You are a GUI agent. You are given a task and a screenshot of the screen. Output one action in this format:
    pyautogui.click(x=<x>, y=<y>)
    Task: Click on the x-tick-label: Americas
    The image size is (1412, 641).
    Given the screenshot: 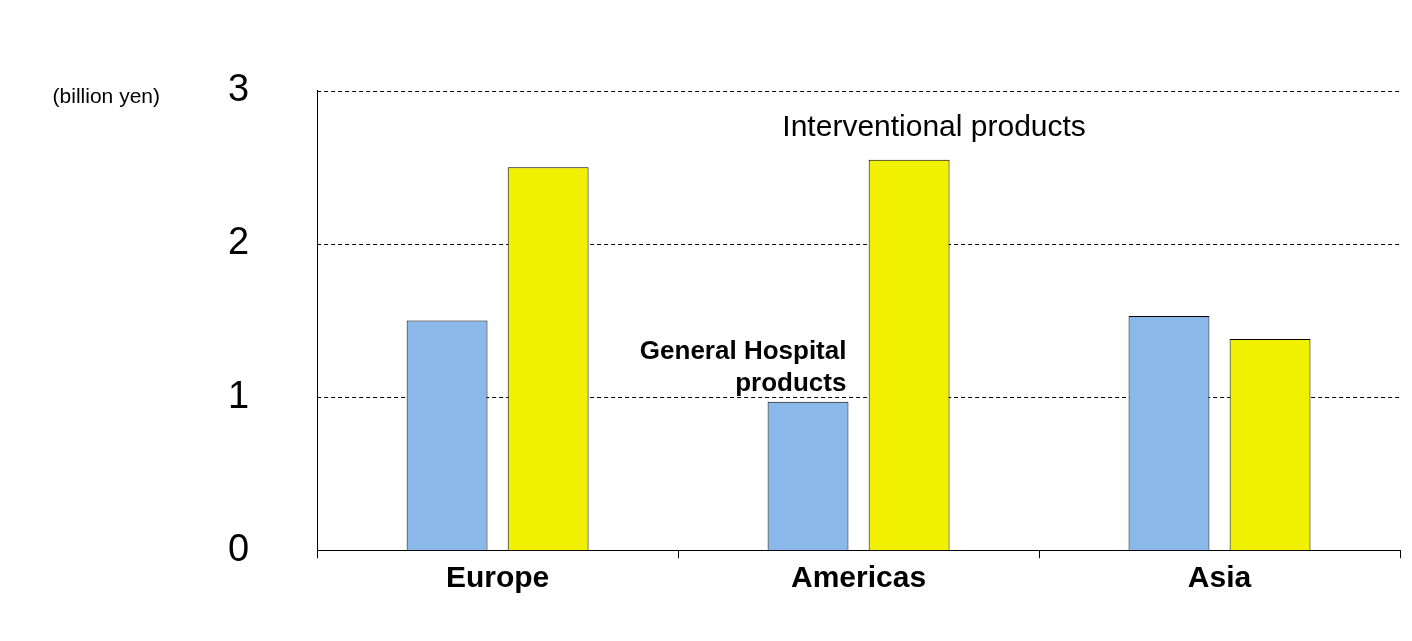 What is the action you would take?
    pyautogui.click(x=859, y=577)
    